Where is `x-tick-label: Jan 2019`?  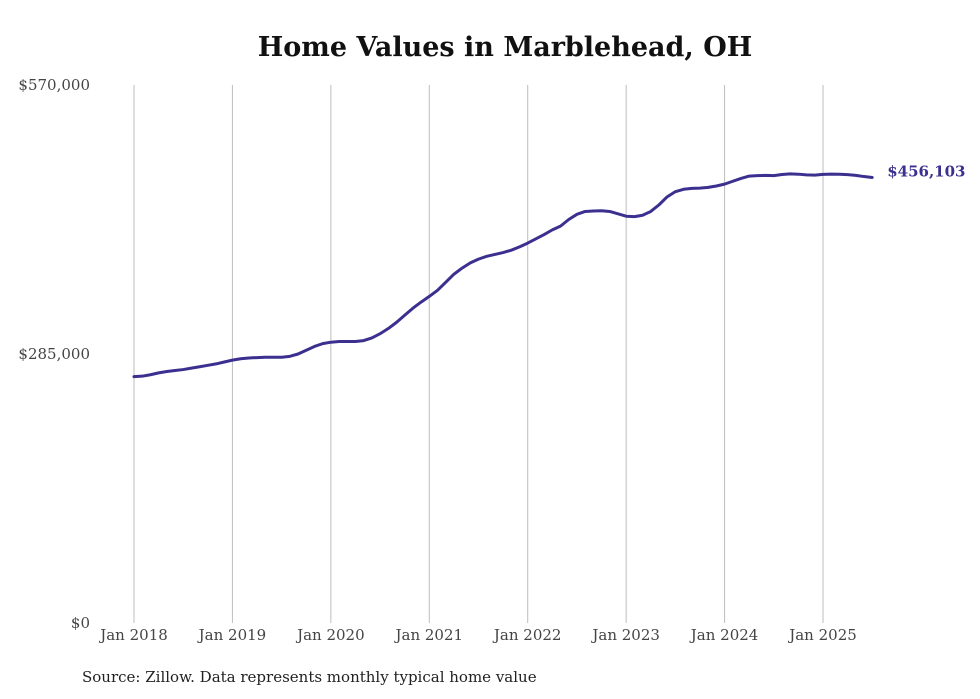
x-tick-label: Jan 2019 is located at coordinates (232, 635).